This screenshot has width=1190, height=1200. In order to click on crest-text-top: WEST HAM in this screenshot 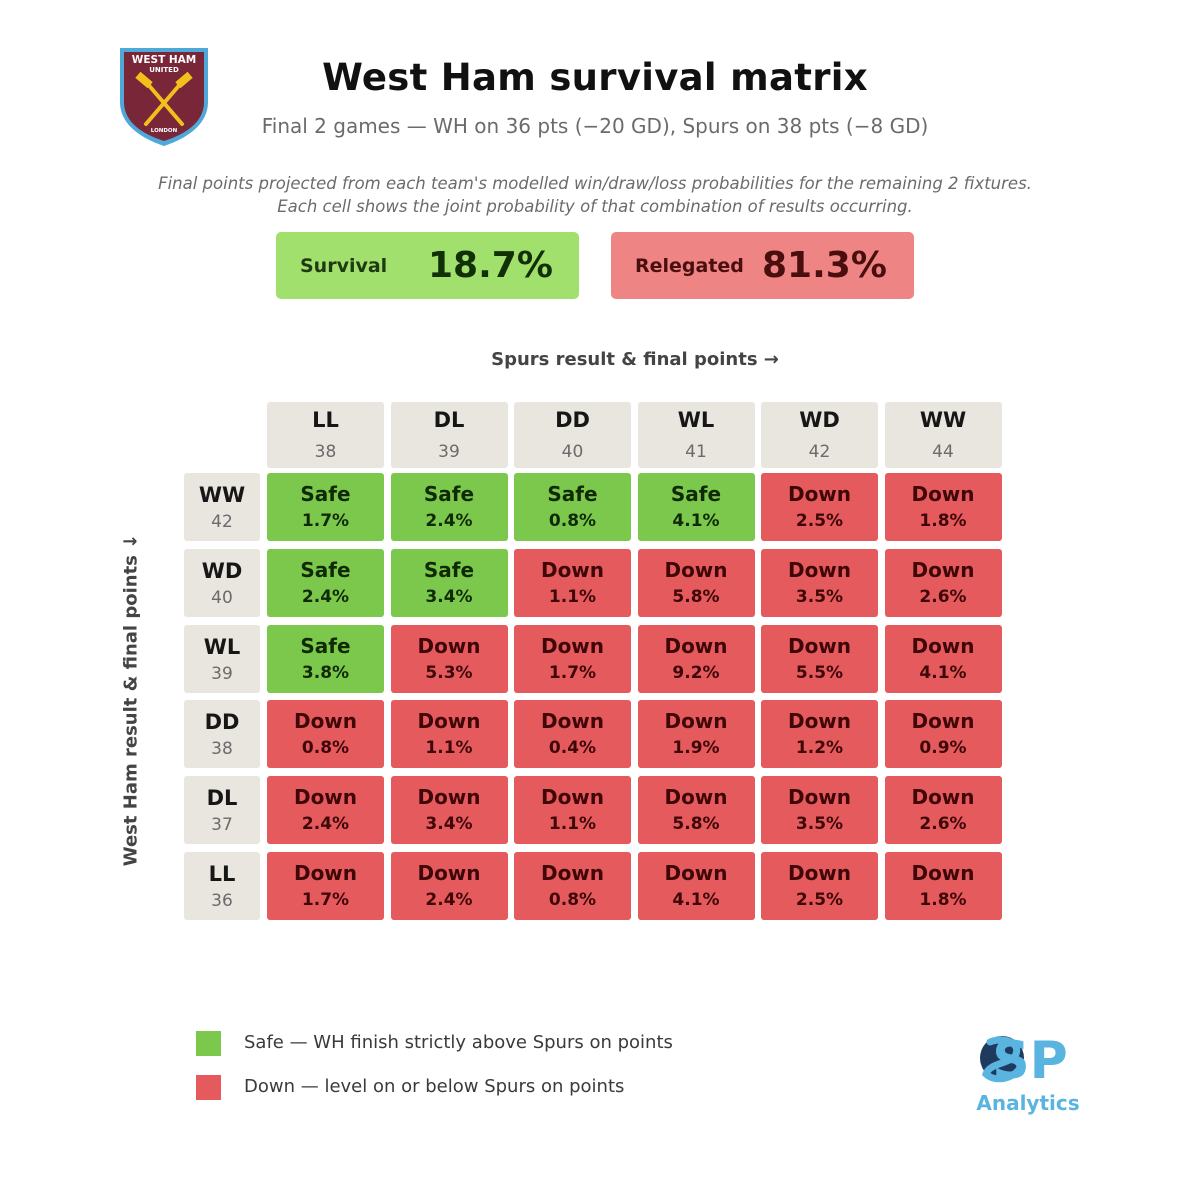, I will do `click(164, 60)`.